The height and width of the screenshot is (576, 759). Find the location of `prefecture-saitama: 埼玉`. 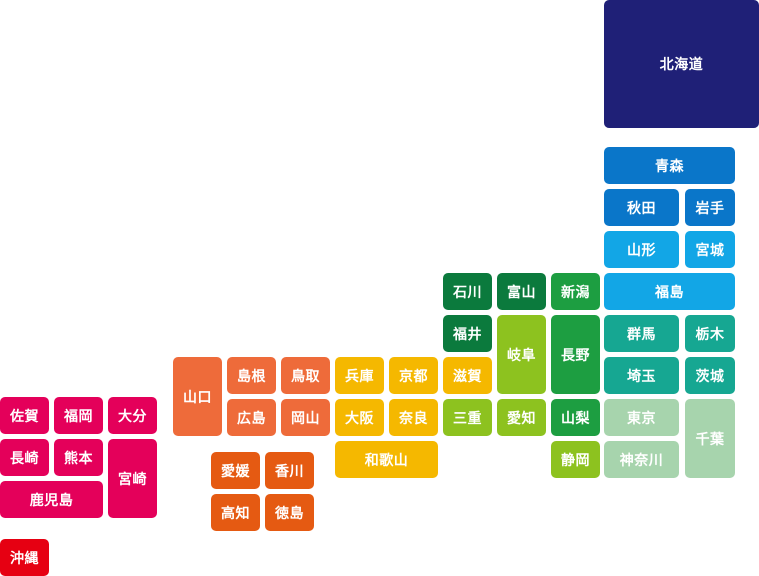

prefecture-saitama: 埼玉 is located at coordinates (641, 375).